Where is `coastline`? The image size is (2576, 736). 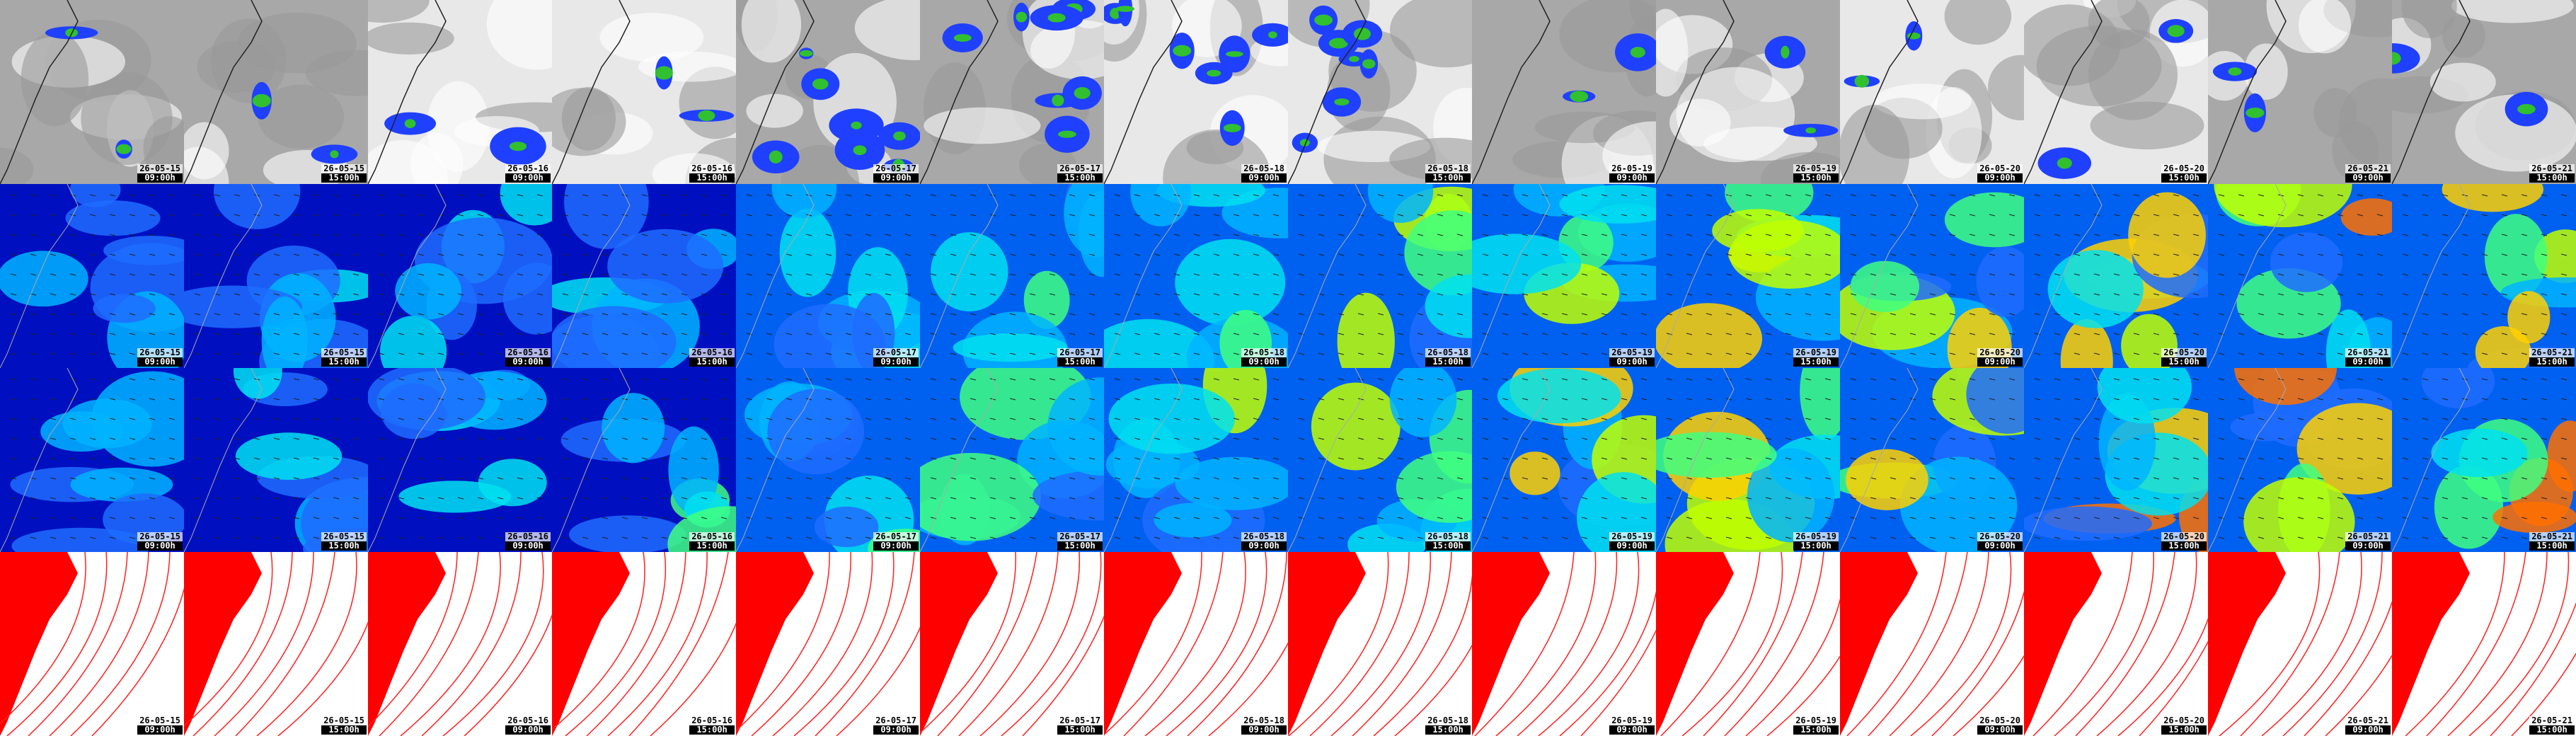 coastline is located at coordinates (2432, 460).